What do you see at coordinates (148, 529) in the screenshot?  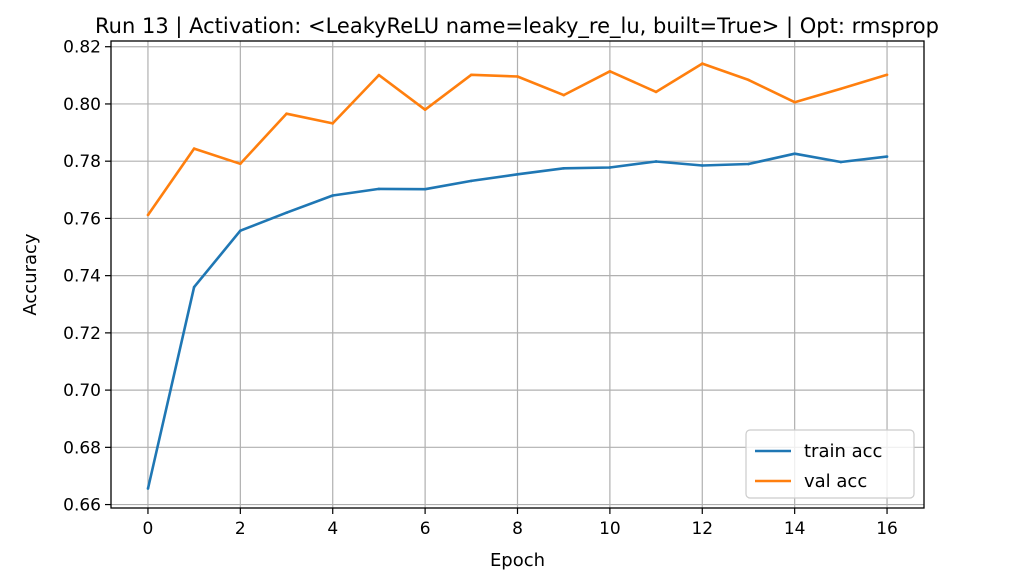 I see `x-tick-label: 0` at bounding box center [148, 529].